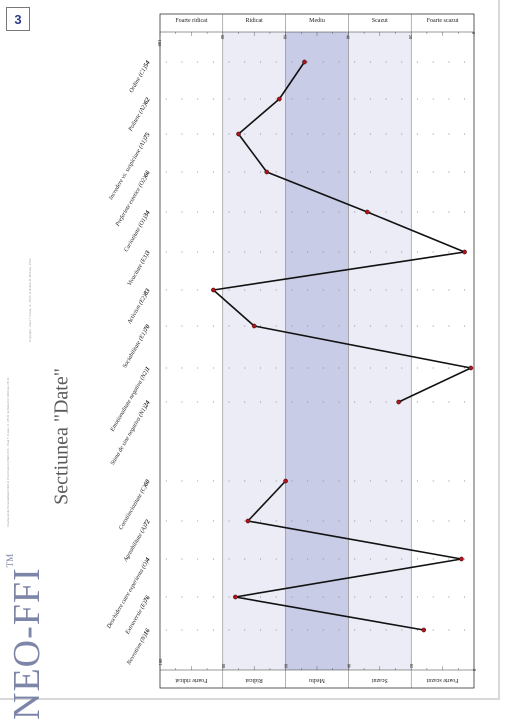 This screenshot has height=720, width=508. Describe the element at coordinates (147, 599) in the screenshot. I see `scale-score: 76` at that location.